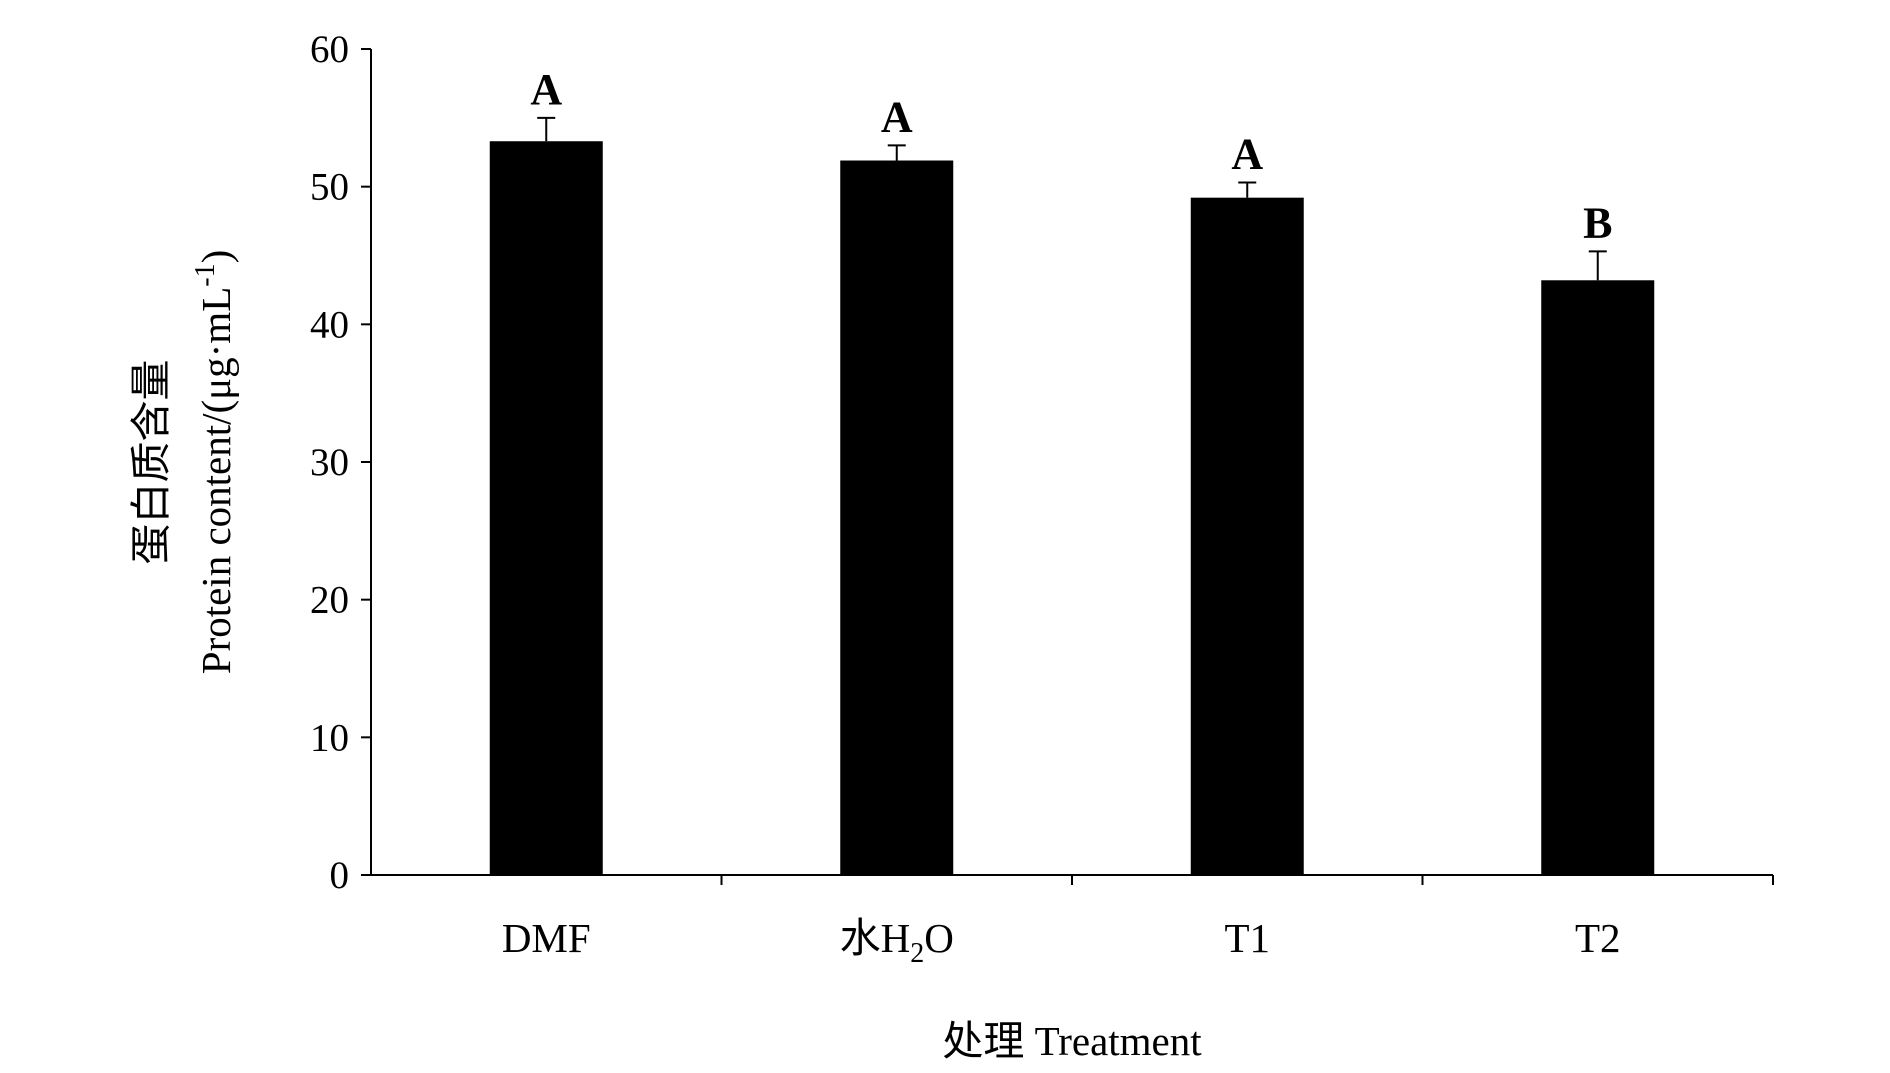 The height and width of the screenshot is (1073, 1890). What do you see at coordinates (329, 49) in the screenshot?
I see `y-tick-label: 60` at bounding box center [329, 49].